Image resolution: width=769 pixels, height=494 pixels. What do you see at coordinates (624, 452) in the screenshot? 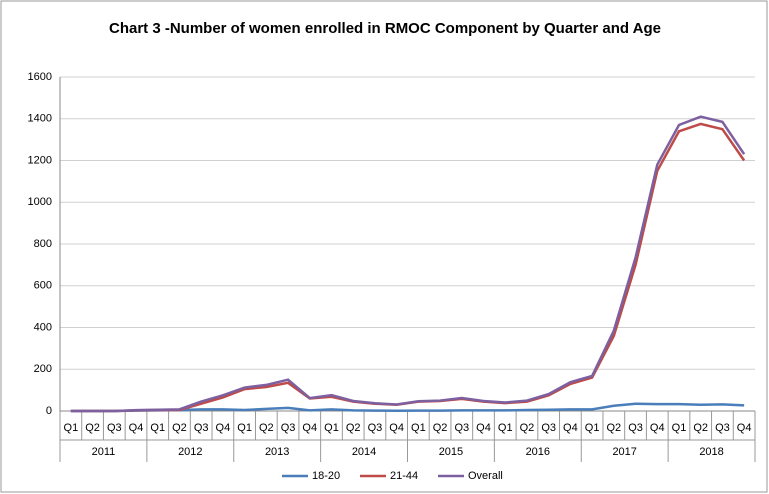
I see `x-group-label: 2017` at bounding box center [624, 452].